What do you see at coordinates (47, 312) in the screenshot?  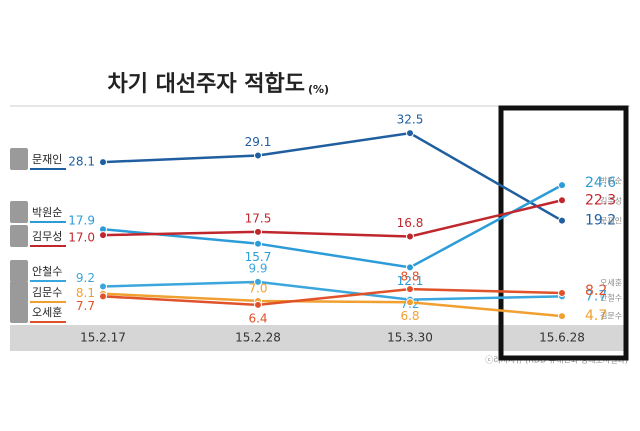 I see `legend-label: 오세훈` at bounding box center [47, 312].